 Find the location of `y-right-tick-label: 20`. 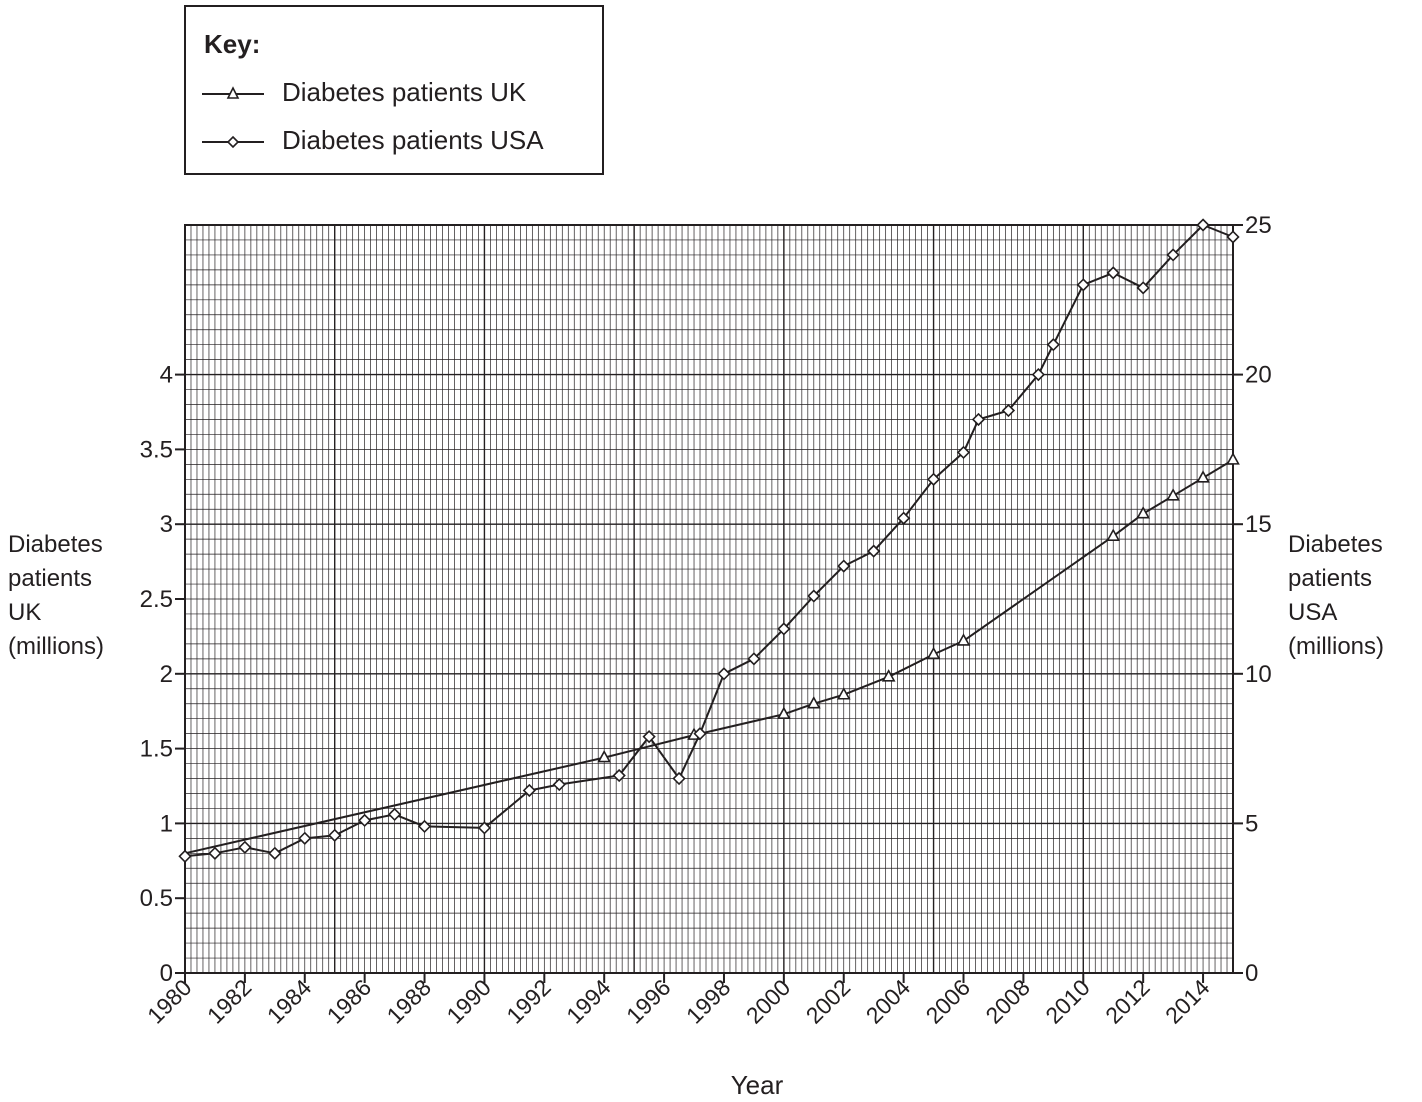

y-right-tick-label: 20 is located at coordinates (1258, 375).